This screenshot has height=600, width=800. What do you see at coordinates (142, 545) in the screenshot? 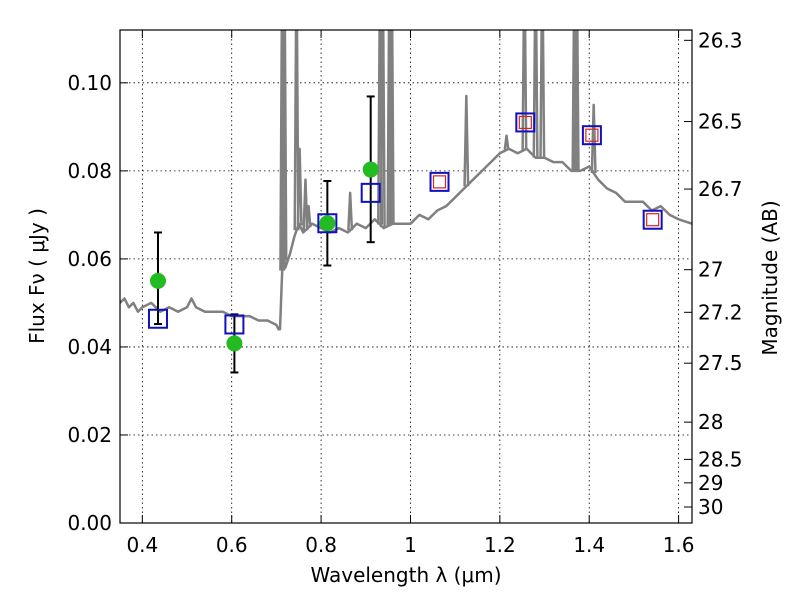
I see `x-tick-label: 0.4` at bounding box center [142, 545].